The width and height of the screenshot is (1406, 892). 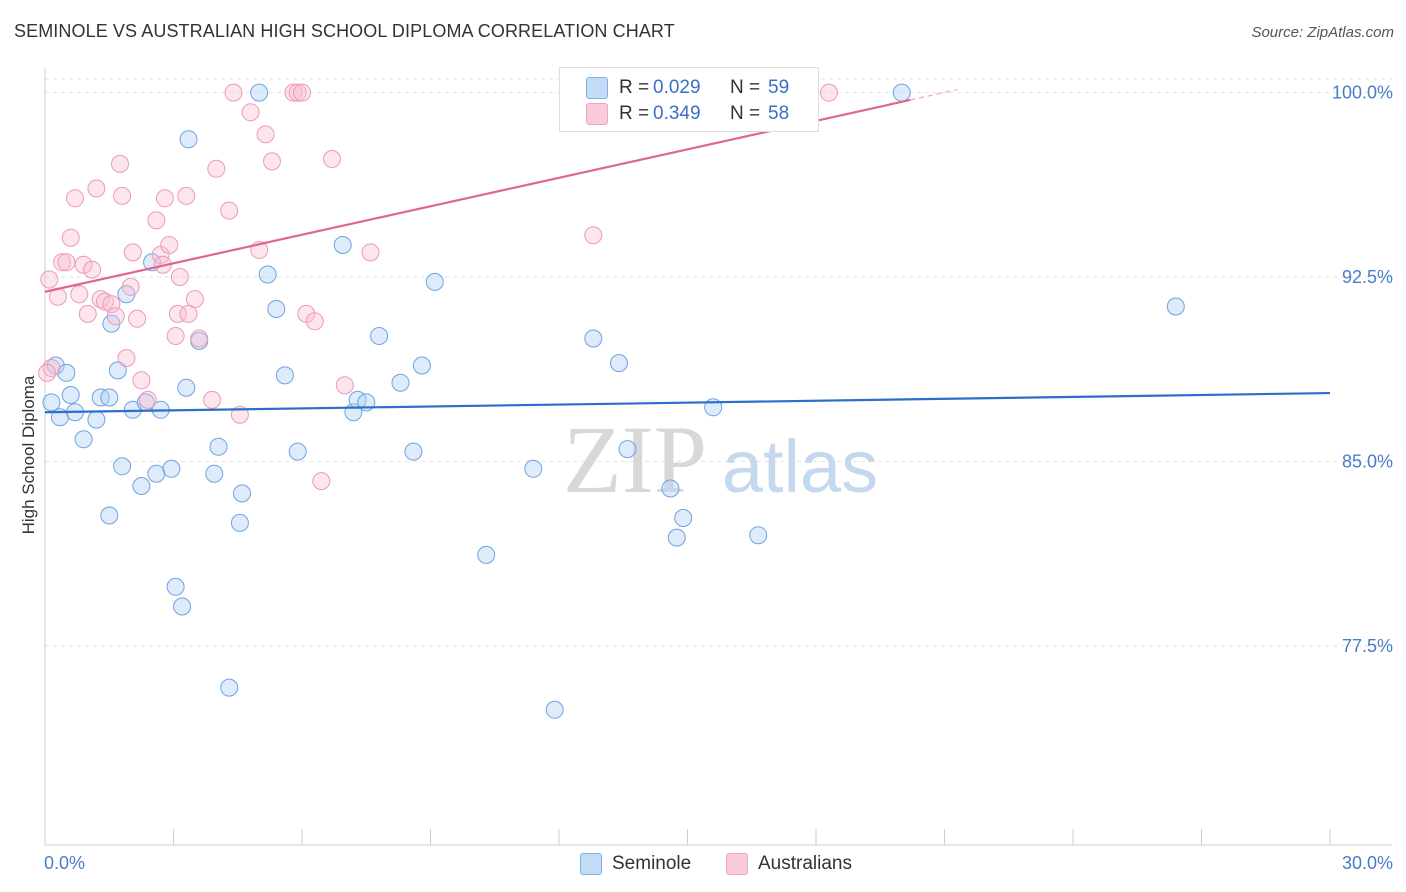 I want to click on australians-legend-swatch, so click(x=737, y=864).